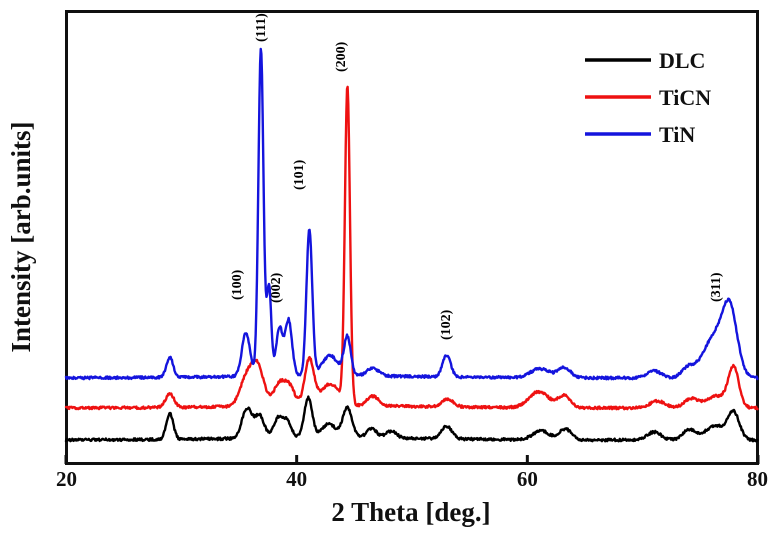  What do you see at coordinates (527, 479) in the screenshot?
I see `x-tick-label: 60` at bounding box center [527, 479].